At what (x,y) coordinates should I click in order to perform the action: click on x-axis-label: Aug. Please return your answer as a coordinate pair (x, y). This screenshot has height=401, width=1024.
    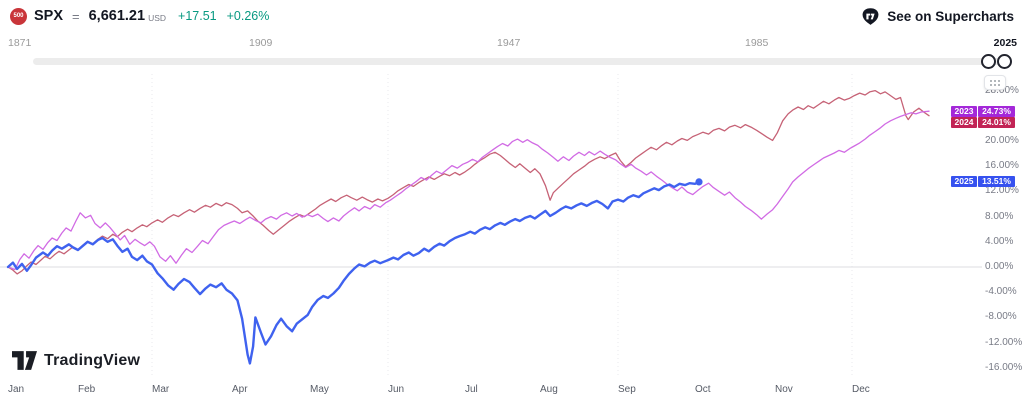
    Looking at the image, I should click on (549, 389).